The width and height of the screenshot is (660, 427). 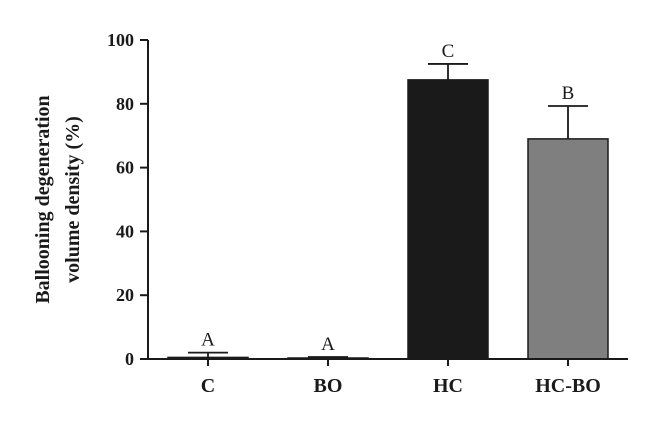 What do you see at coordinates (568, 93) in the screenshot?
I see `significance-label: B` at bounding box center [568, 93].